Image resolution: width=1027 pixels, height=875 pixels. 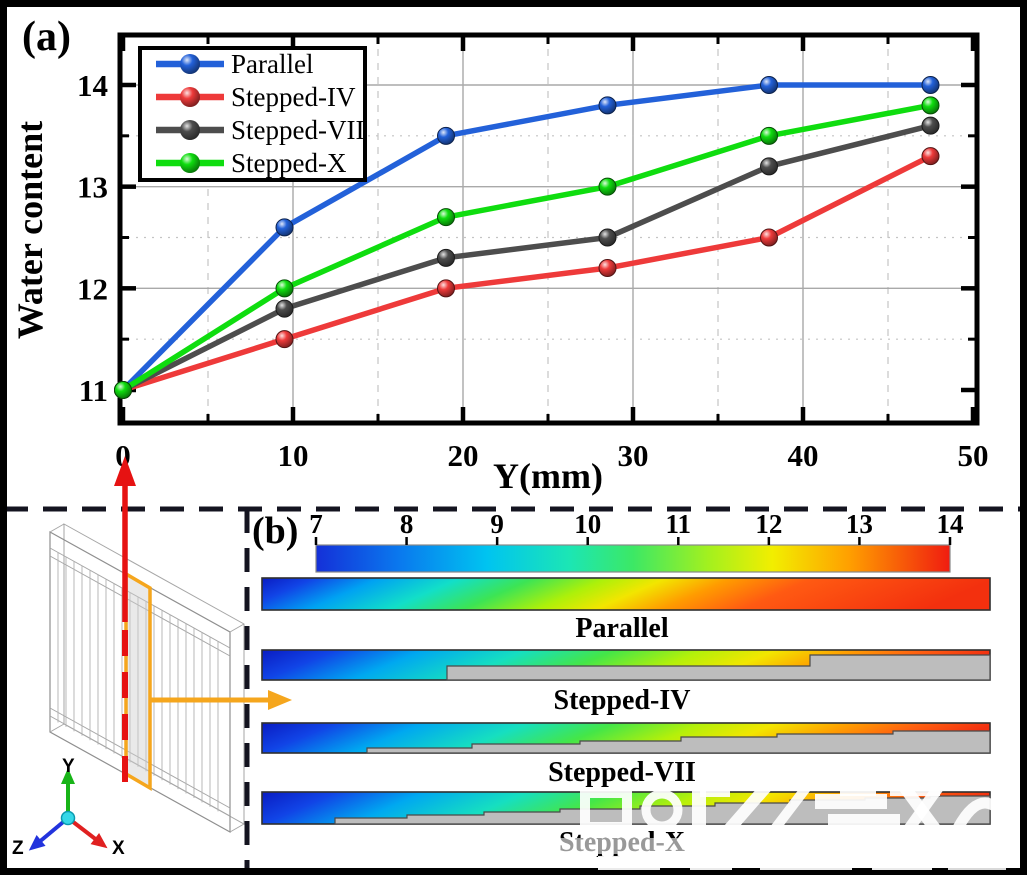 I want to click on highlighted-slice, so click(x=138, y=681).